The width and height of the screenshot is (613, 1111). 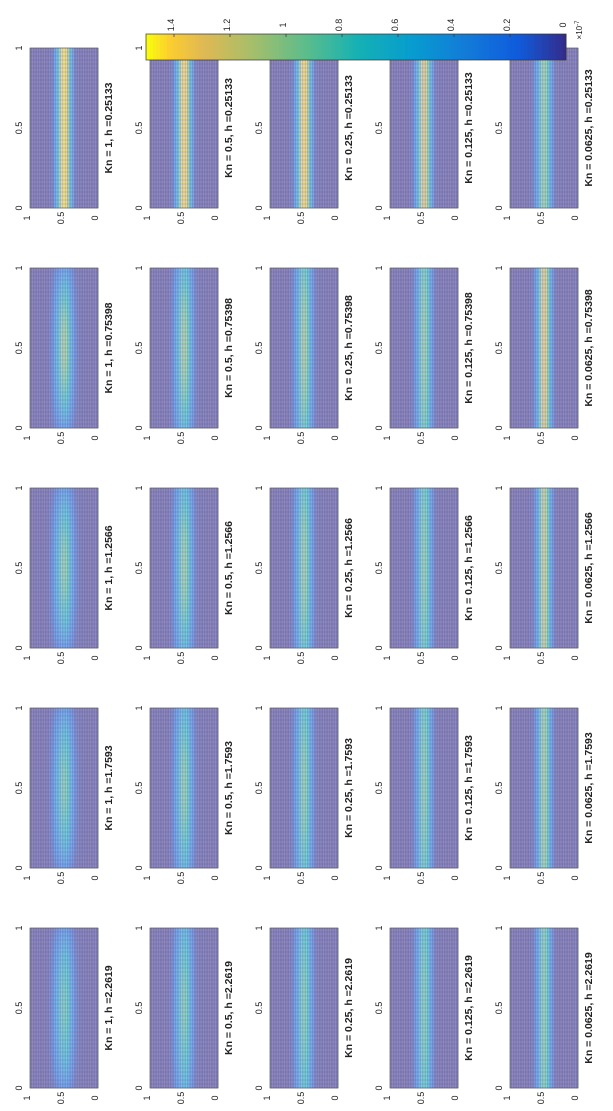 What do you see at coordinates (27, 437) in the screenshot?
I see `y-tick-label: 1` at bounding box center [27, 437].